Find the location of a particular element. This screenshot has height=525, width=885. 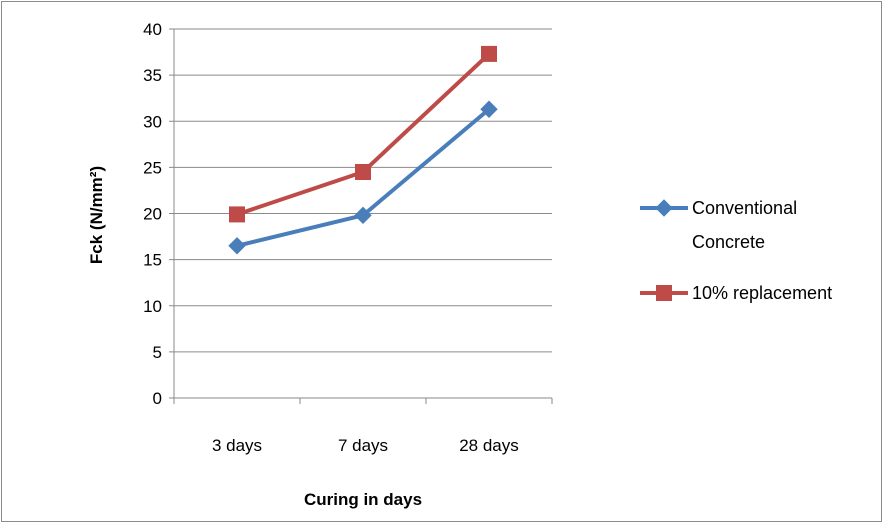

y-tick-label: 35 is located at coordinates (152, 75).